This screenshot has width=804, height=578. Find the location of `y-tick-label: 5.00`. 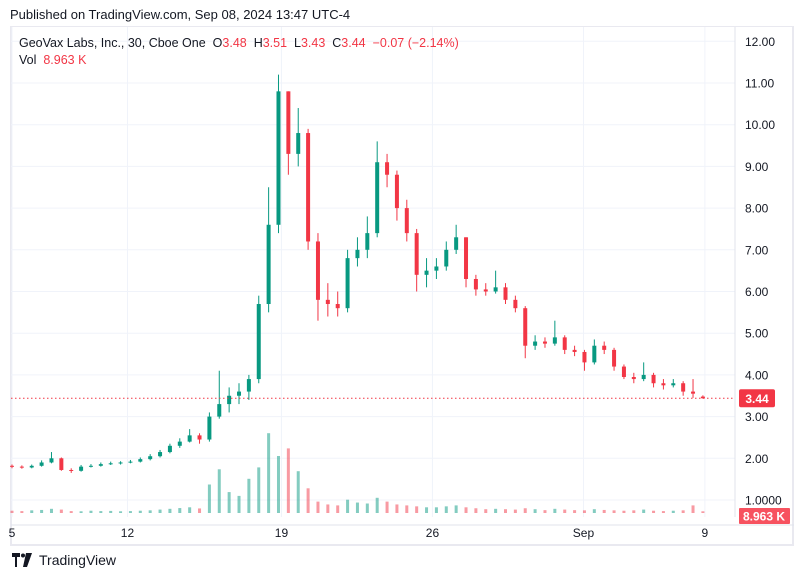

y-tick-label: 5.00 is located at coordinates (757, 334).